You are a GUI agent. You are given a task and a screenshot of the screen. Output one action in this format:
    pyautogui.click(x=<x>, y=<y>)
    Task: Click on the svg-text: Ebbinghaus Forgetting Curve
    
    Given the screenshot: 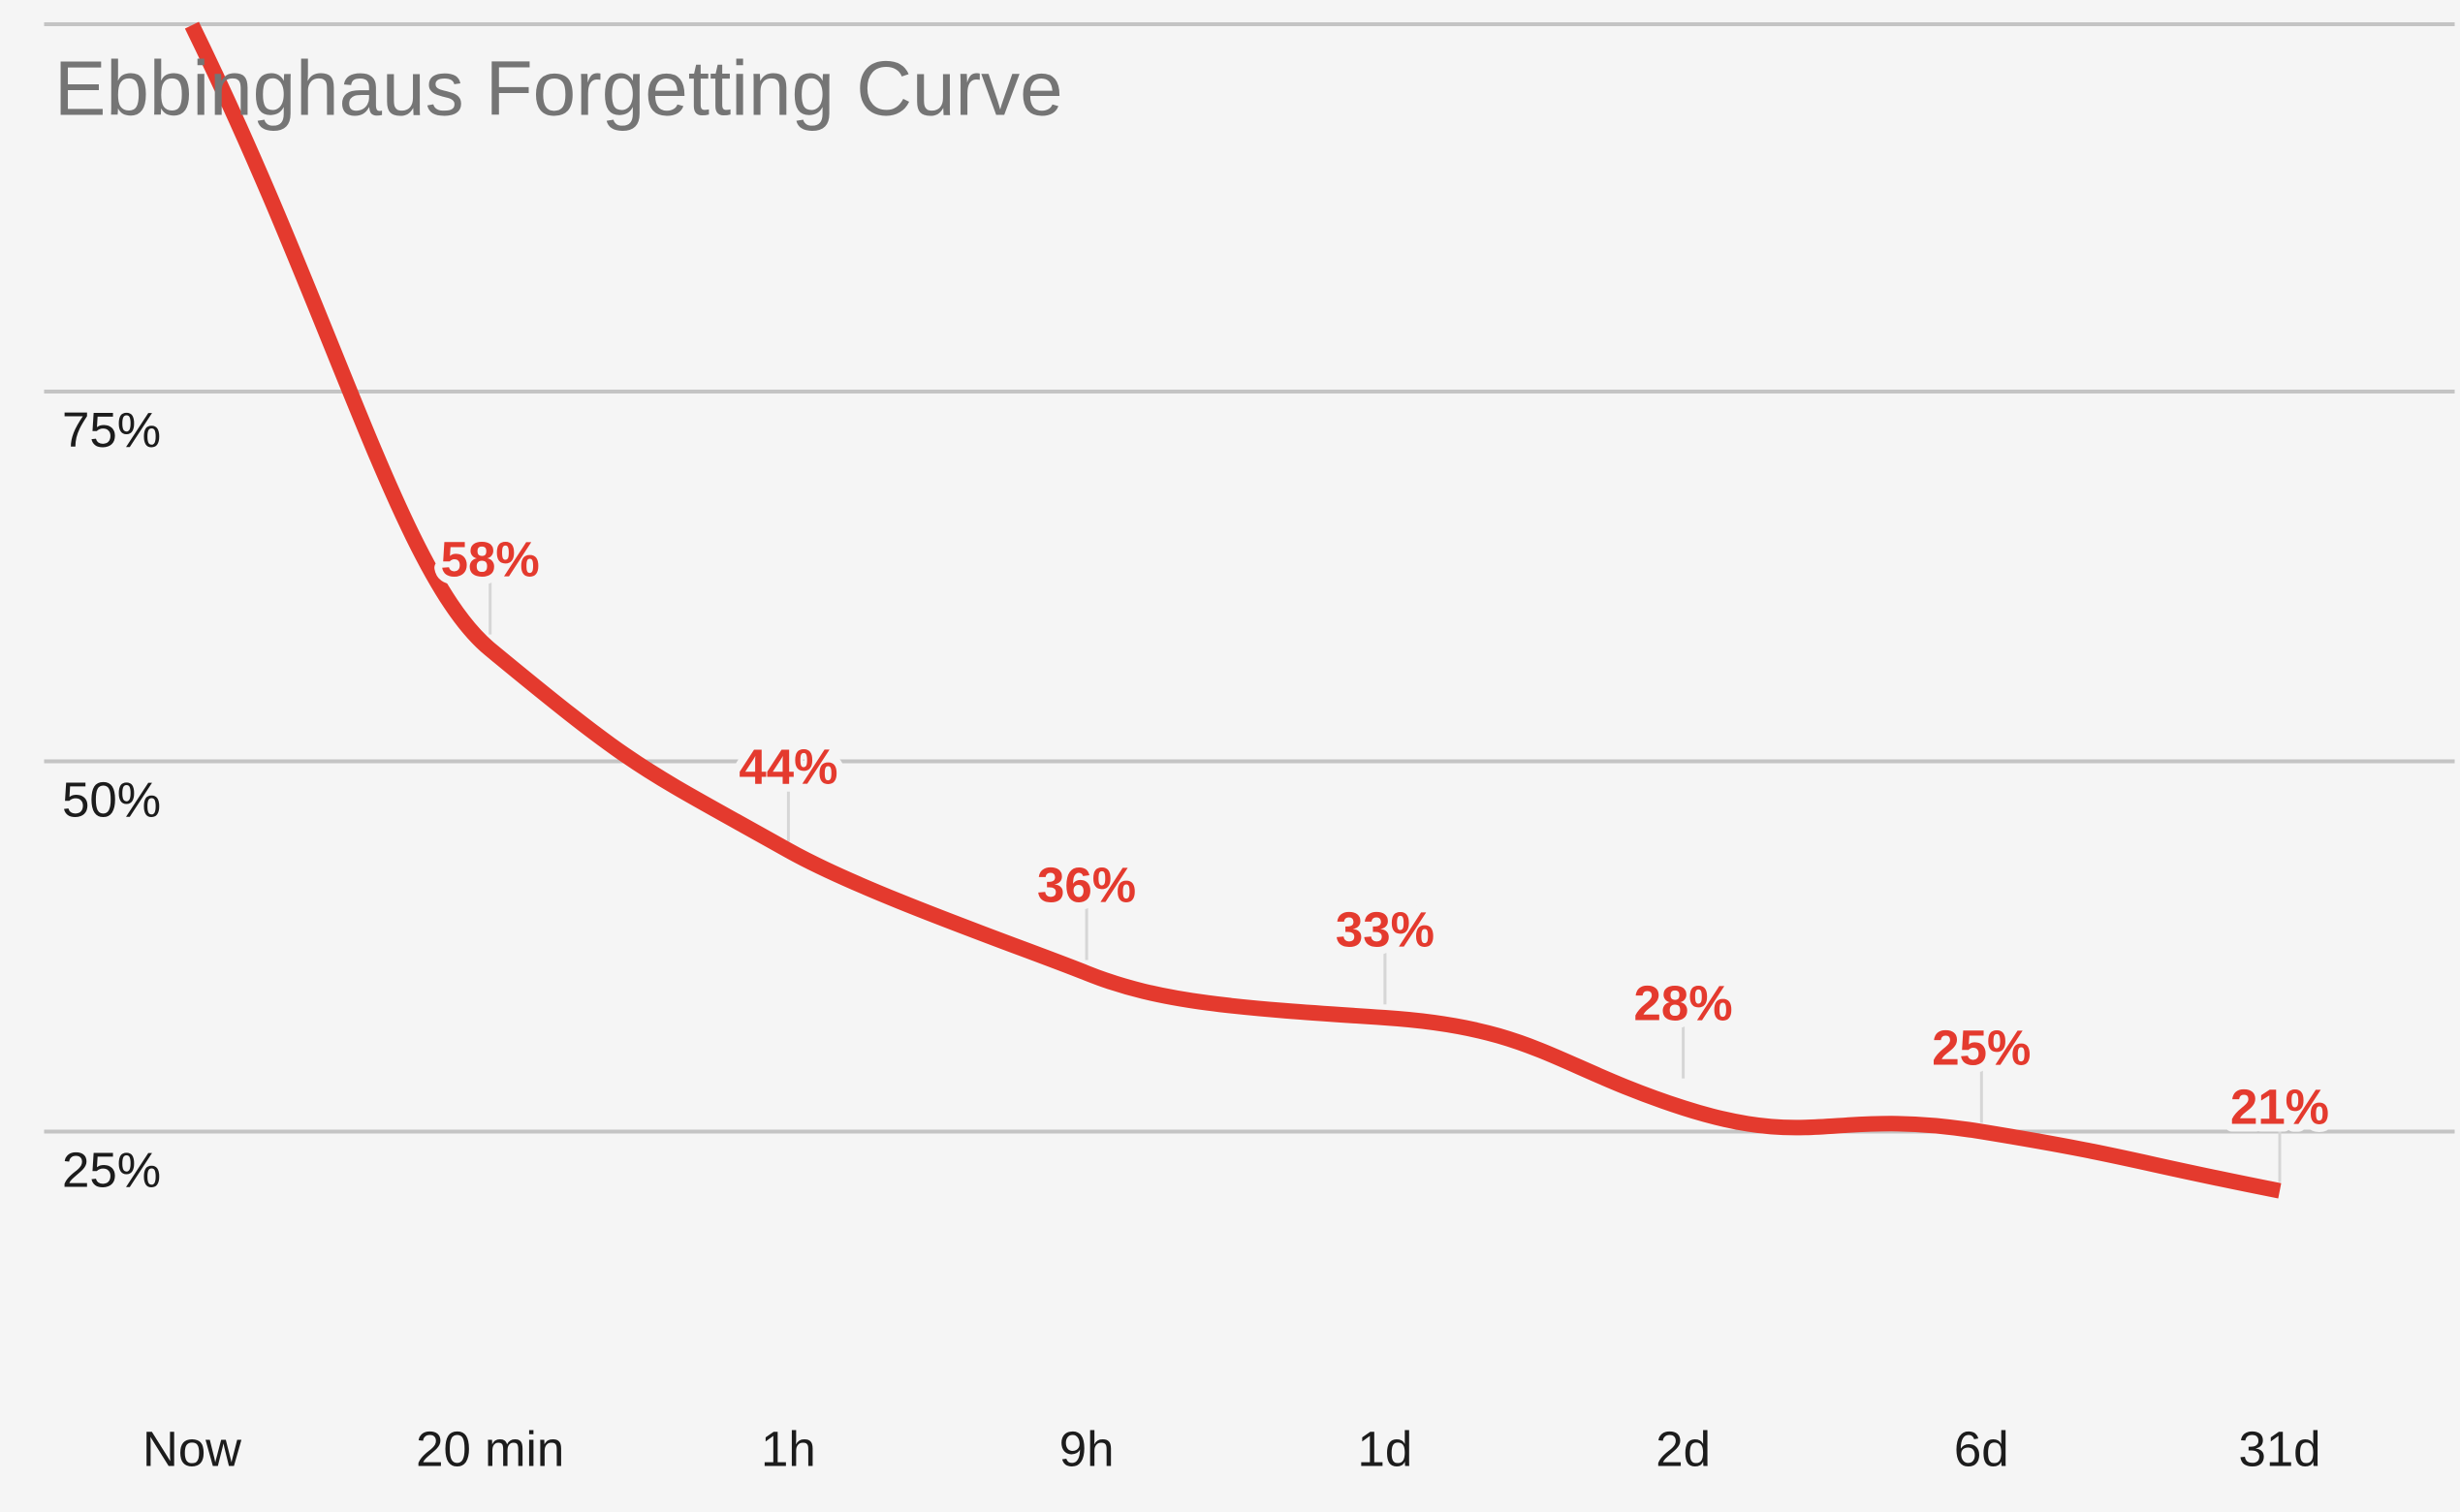 What is the action you would take?
    pyautogui.click(x=558, y=89)
    